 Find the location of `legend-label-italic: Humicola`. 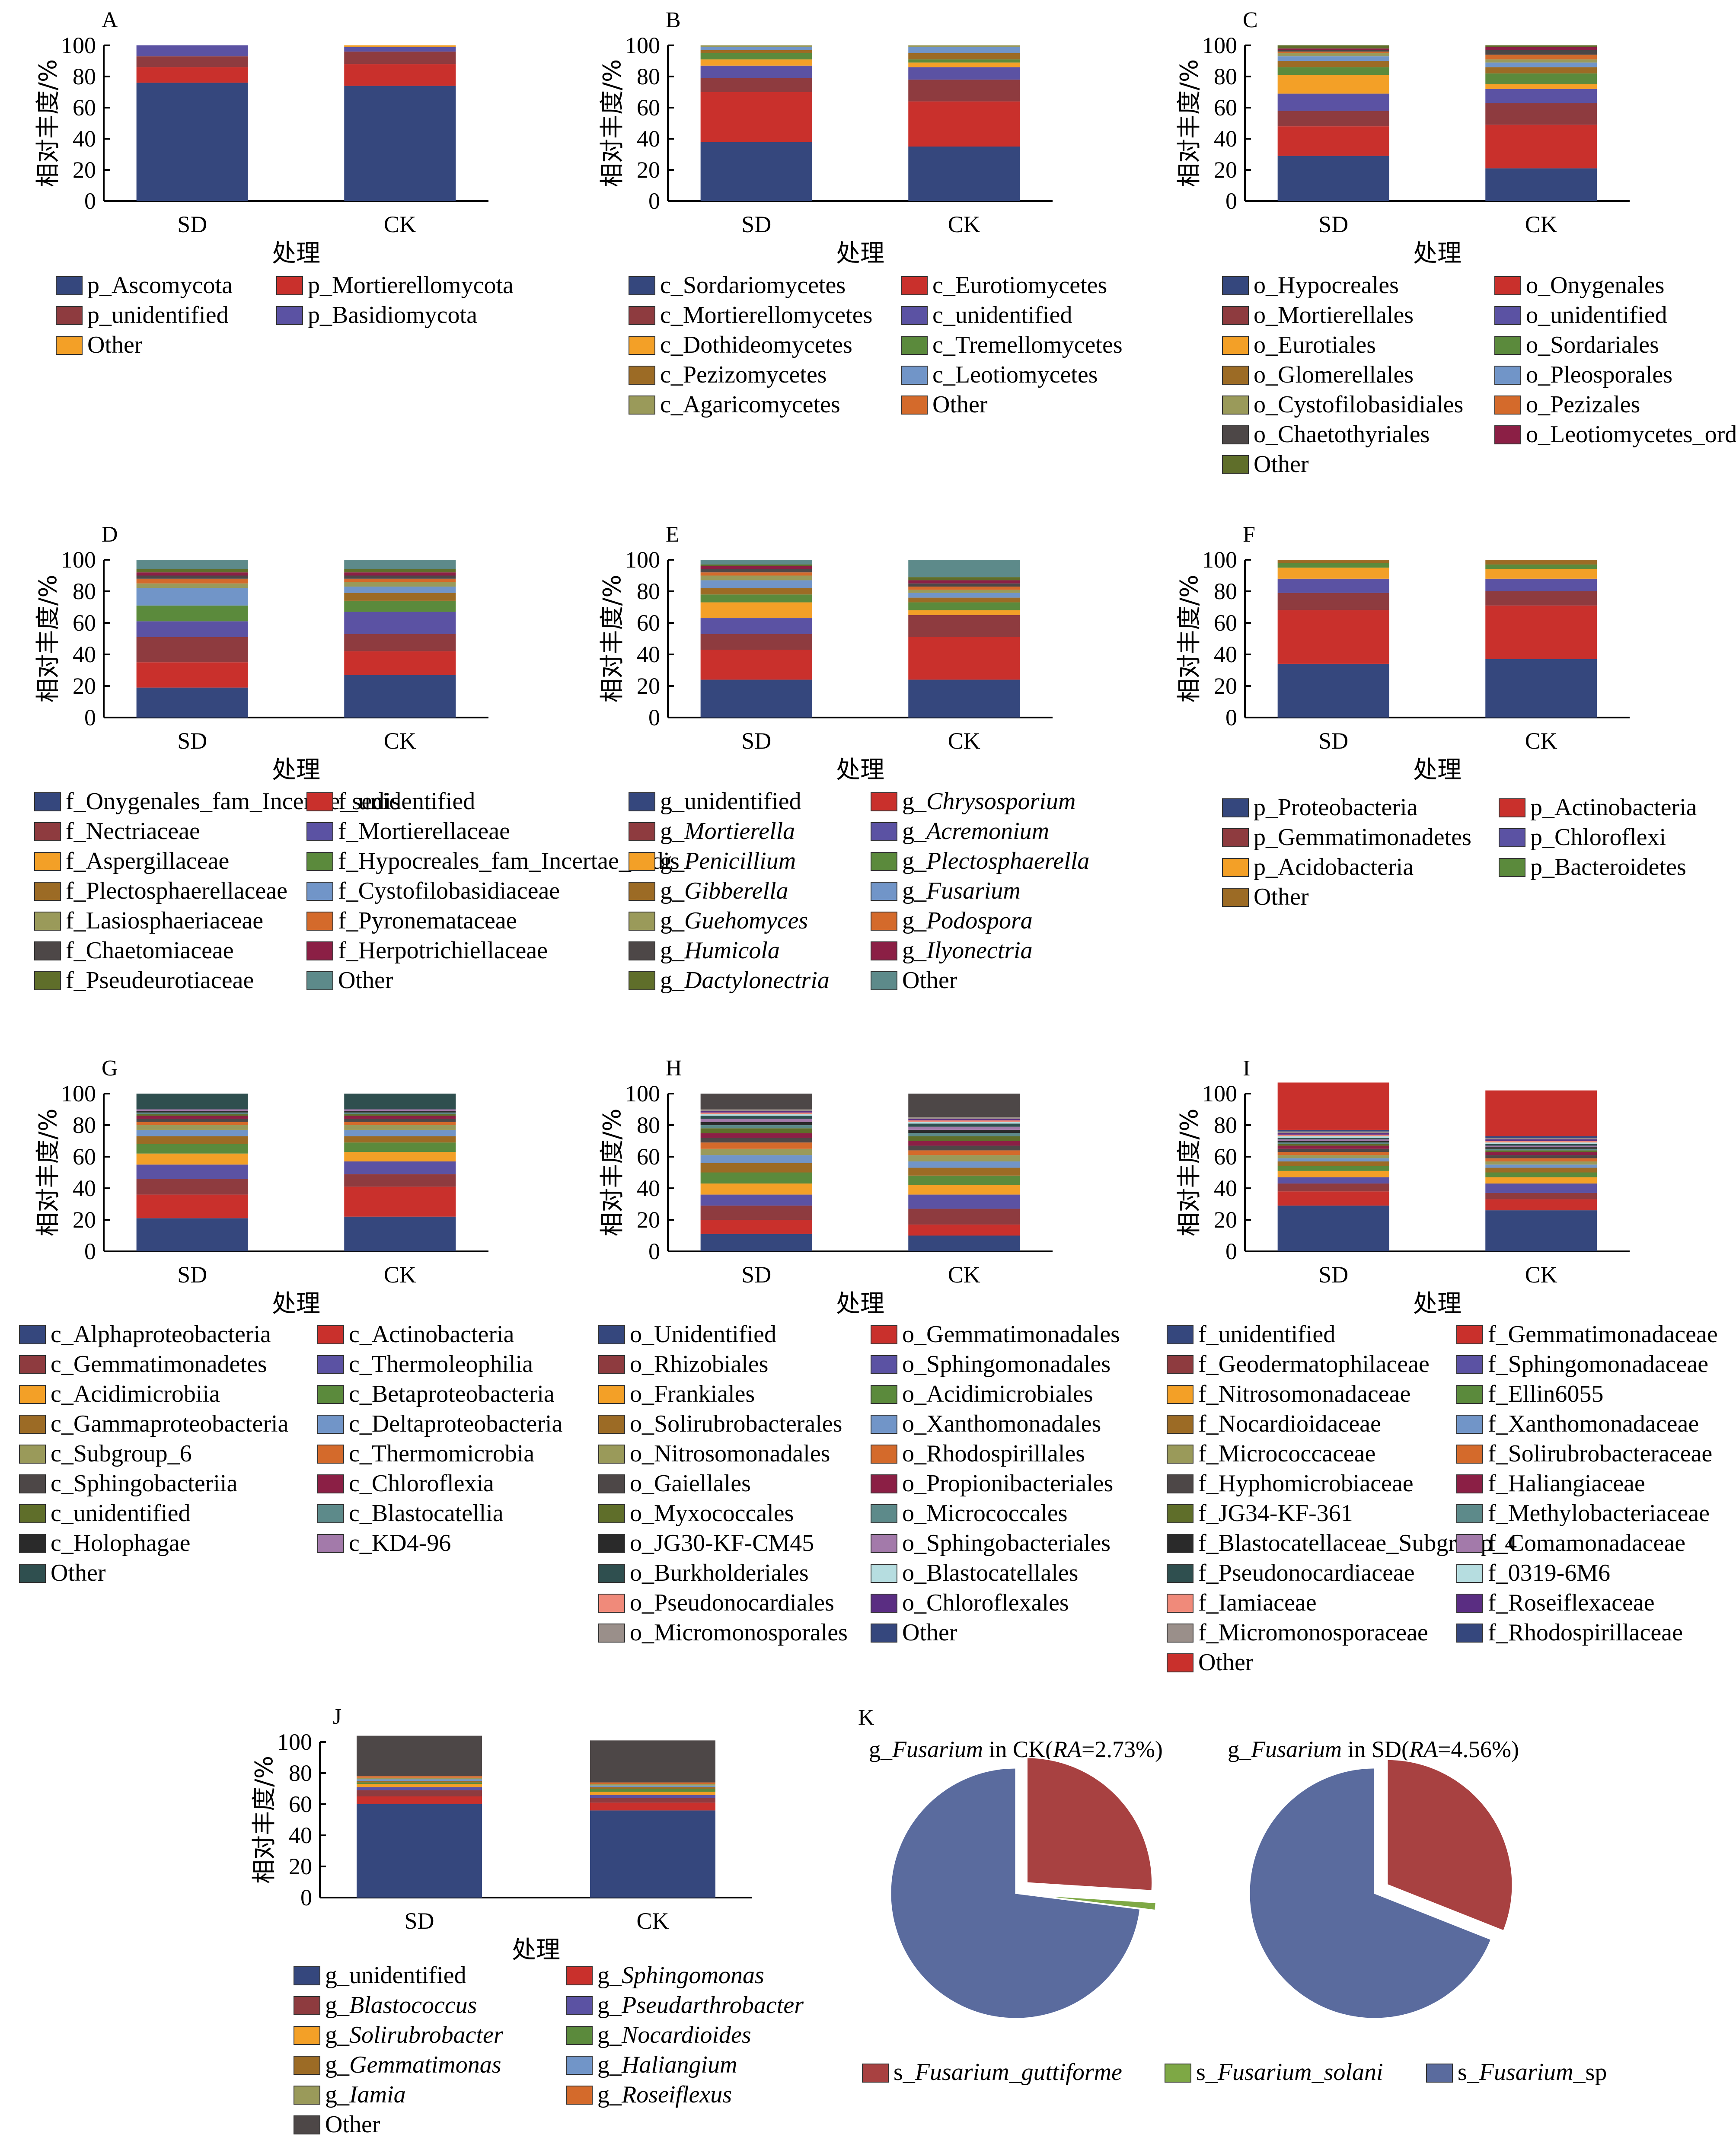

legend-label-italic: Humicola is located at coordinates (732, 950).